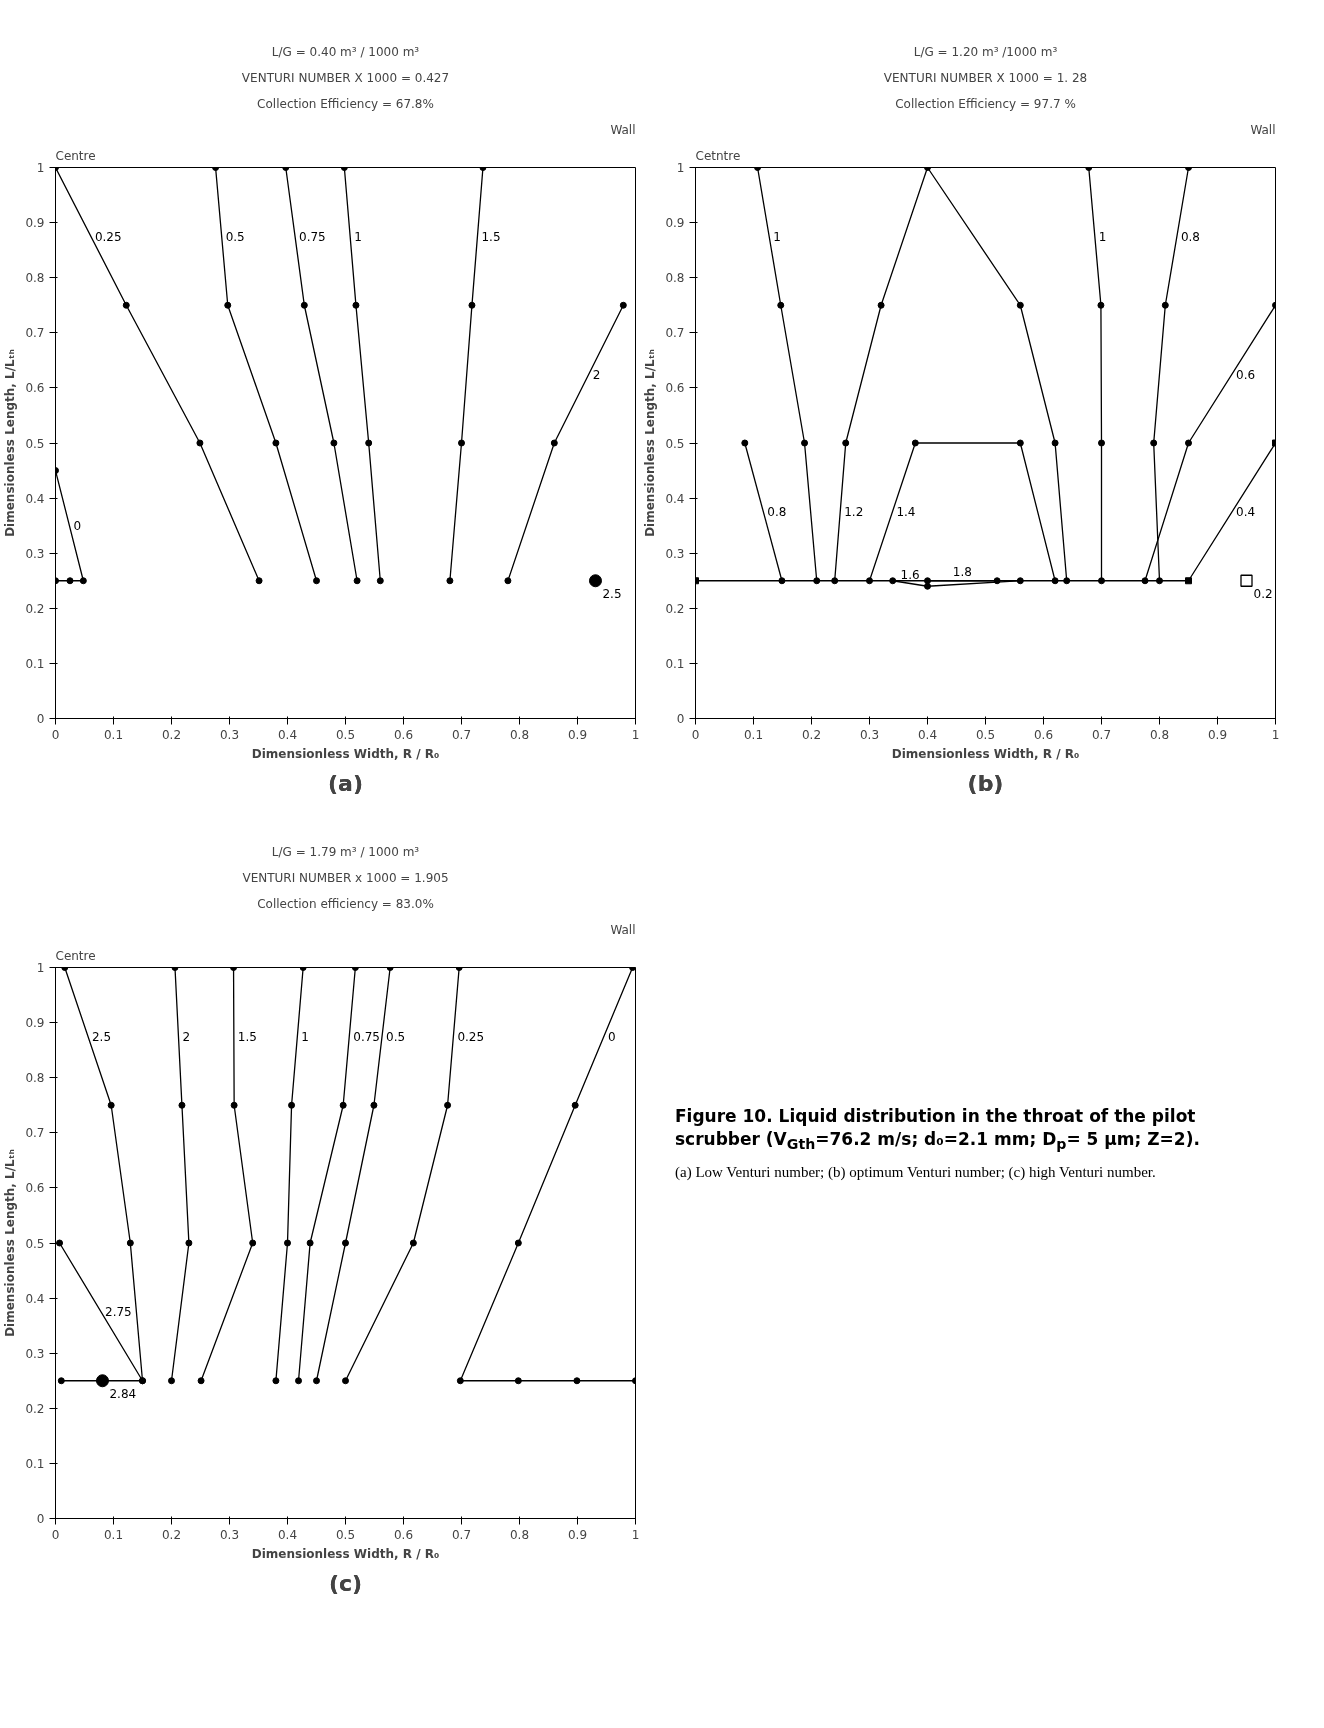 This screenshot has height=1728, width=1324. I want to click on series-label: 0.4, so click(1246, 512).